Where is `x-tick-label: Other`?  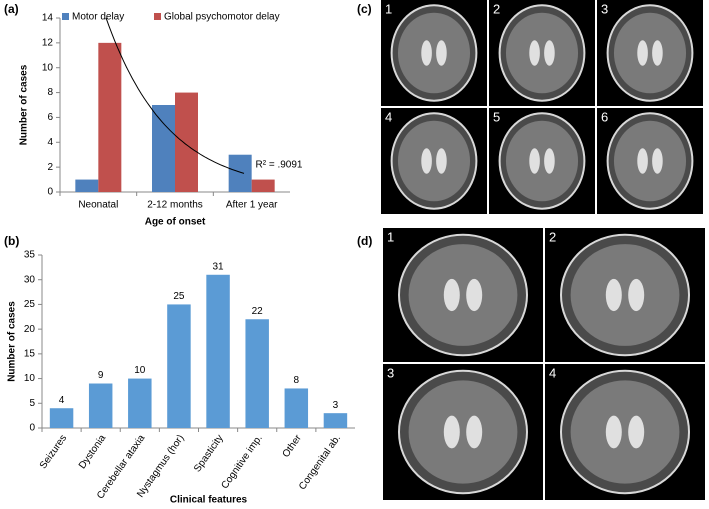 x-tick-label: Other is located at coordinates (293, 445).